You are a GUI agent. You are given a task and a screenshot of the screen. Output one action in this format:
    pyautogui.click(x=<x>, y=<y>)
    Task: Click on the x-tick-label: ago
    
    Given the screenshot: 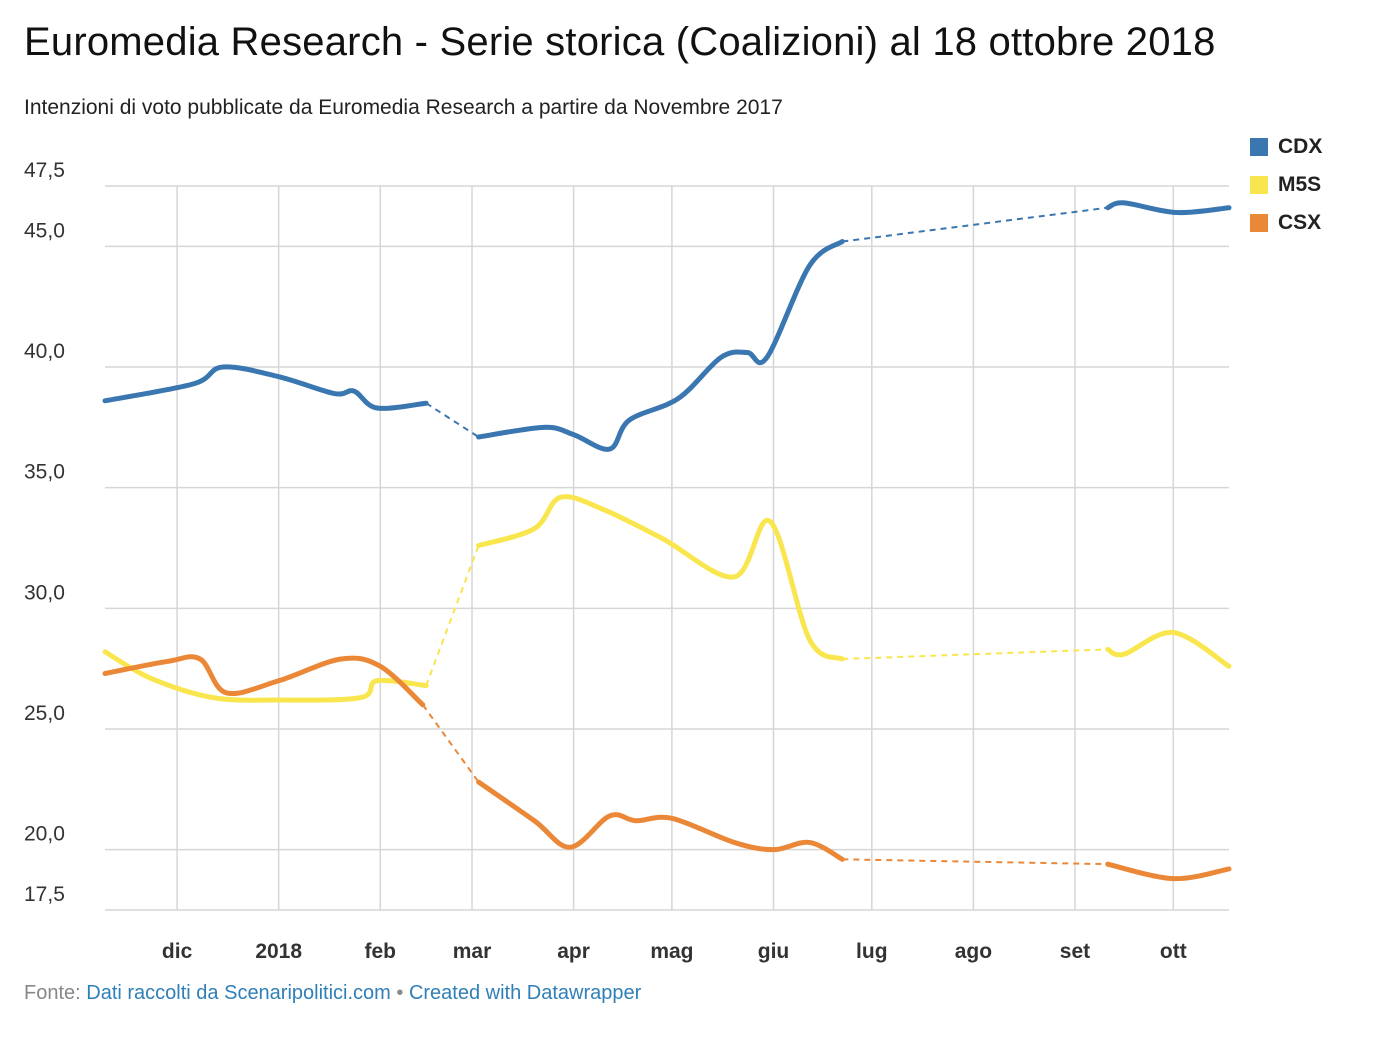 What is the action you would take?
    pyautogui.click(x=973, y=951)
    